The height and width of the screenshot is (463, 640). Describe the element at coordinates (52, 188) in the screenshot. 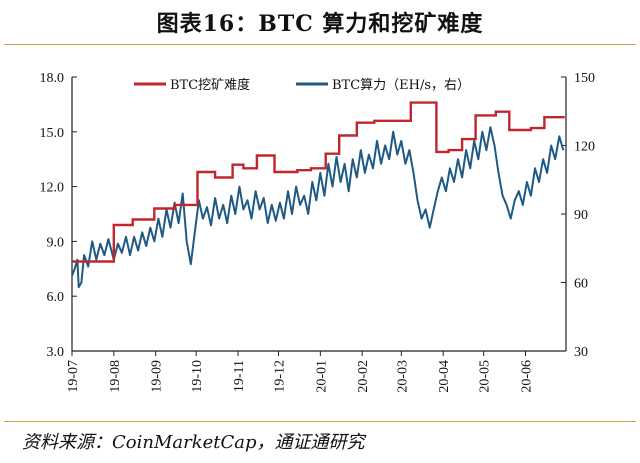

I see `left-tick-label: 12.0` at that location.